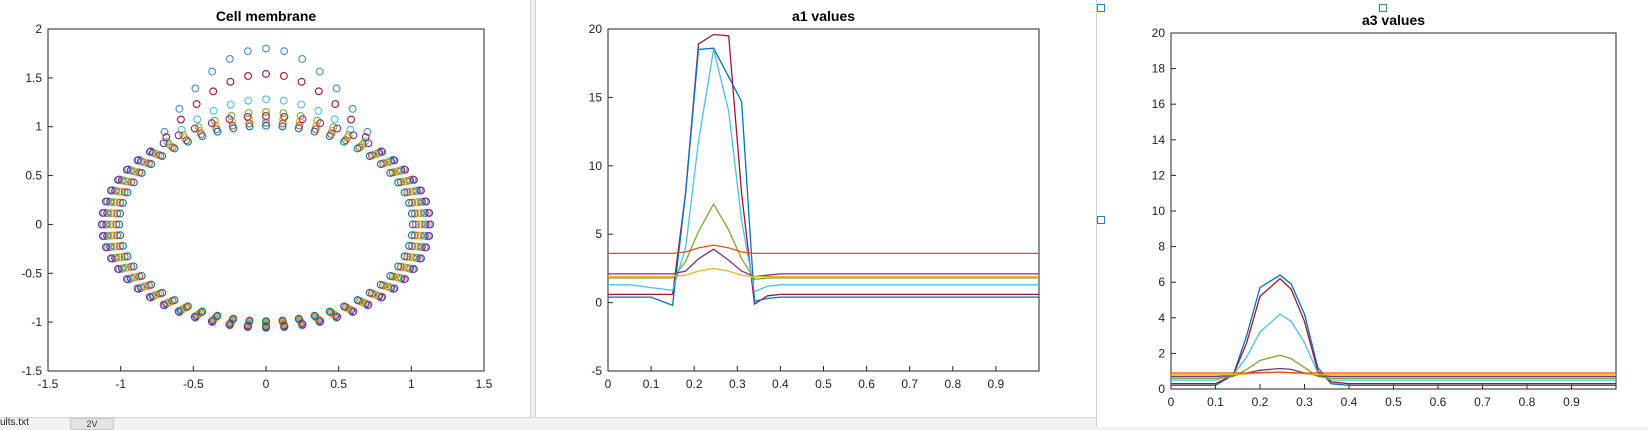 The image size is (1648, 430). I want to click on x-tick-label: 0.6, so click(866, 384).